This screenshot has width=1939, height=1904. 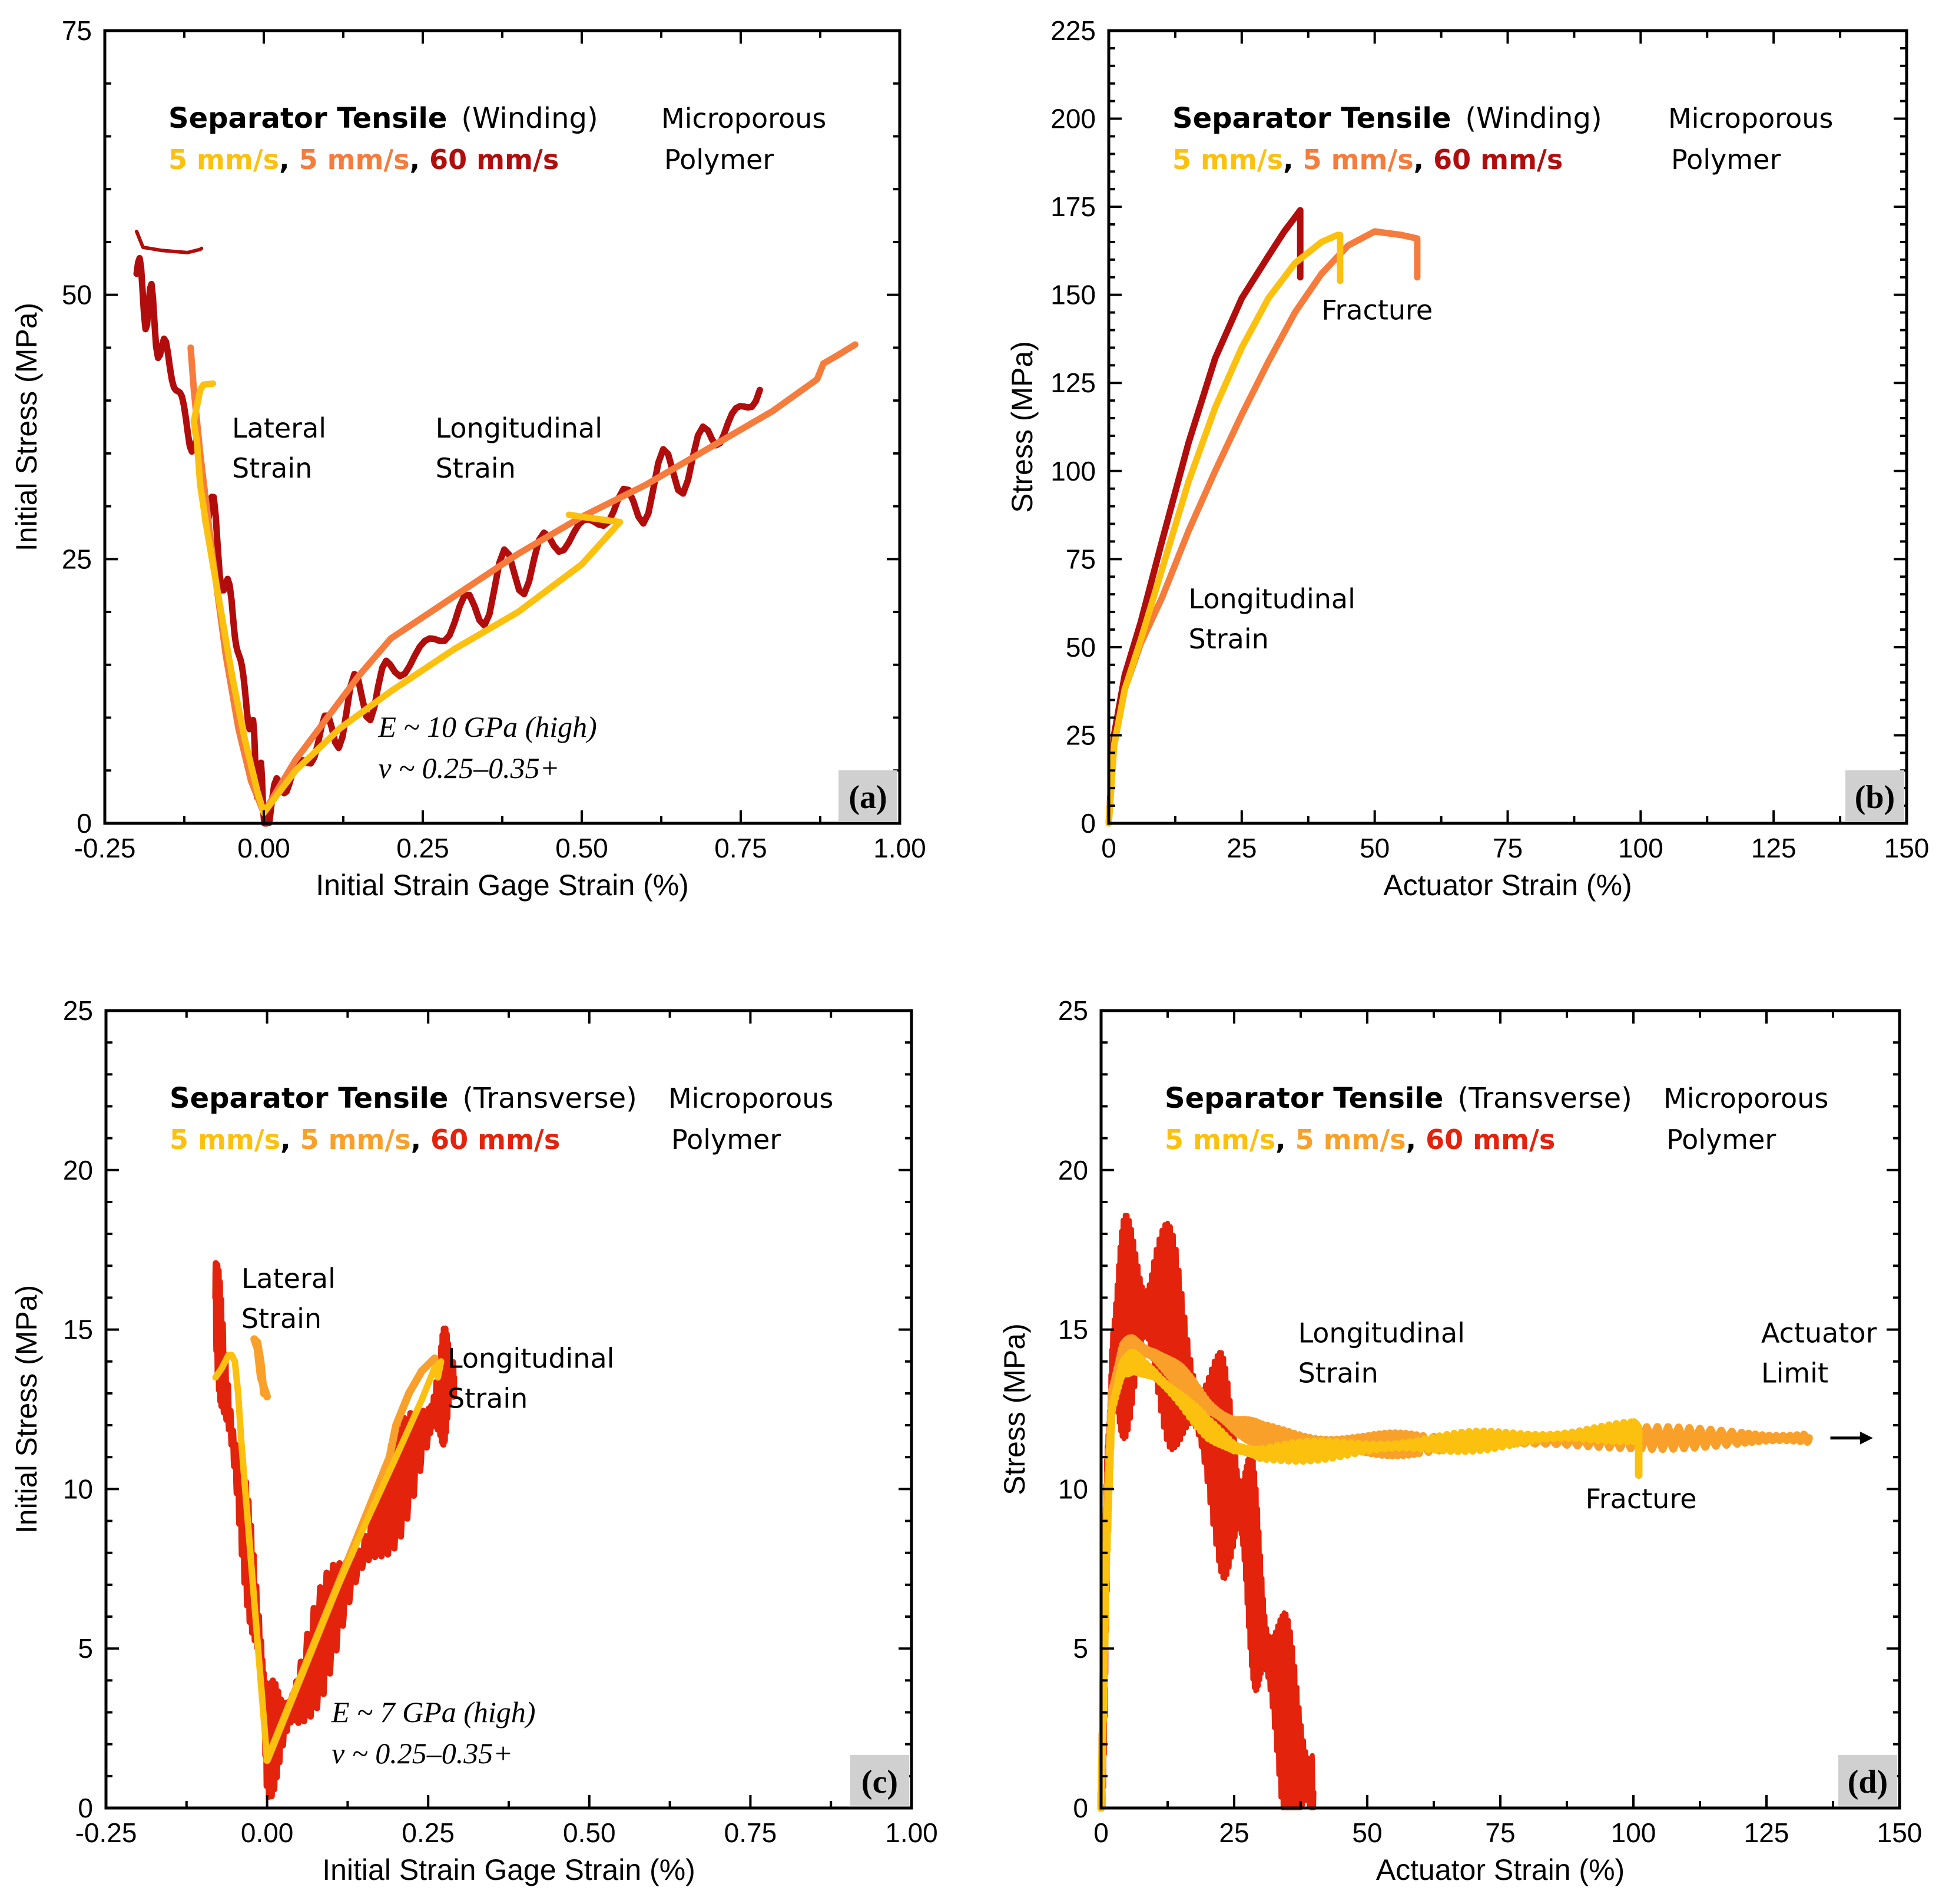 I want to click on annotation: Fracture, so click(x=1641, y=1499).